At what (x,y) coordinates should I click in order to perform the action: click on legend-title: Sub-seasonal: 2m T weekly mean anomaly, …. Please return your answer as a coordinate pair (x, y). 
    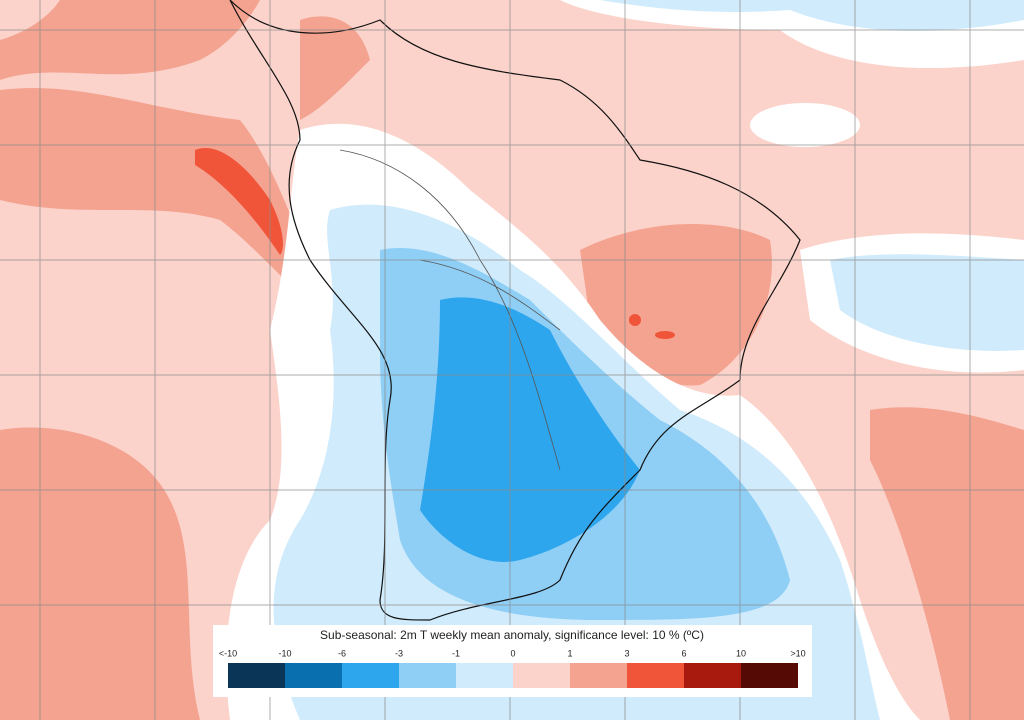
    Looking at the image, I should click on (512, 635).